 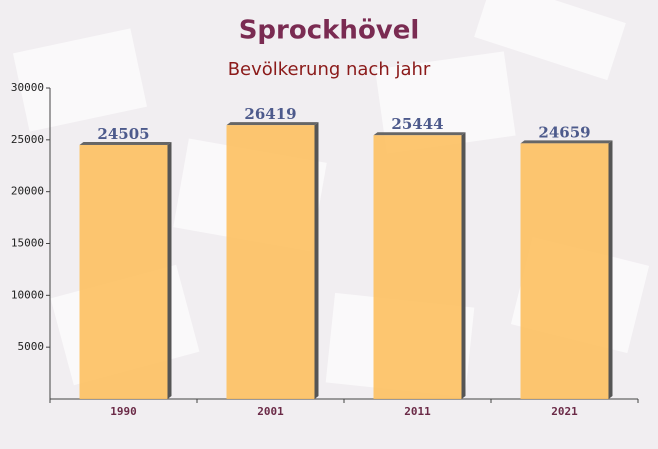 What do you see at coordinates (270, 411) in the screenshot?
I see `x-tick-label: 2001` at bounding box center [270, 411].